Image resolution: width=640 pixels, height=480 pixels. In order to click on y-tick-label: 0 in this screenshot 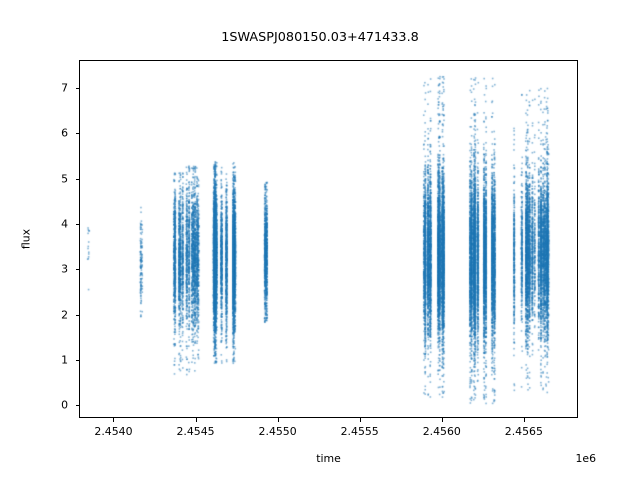, I will do `click(64, 405)`.